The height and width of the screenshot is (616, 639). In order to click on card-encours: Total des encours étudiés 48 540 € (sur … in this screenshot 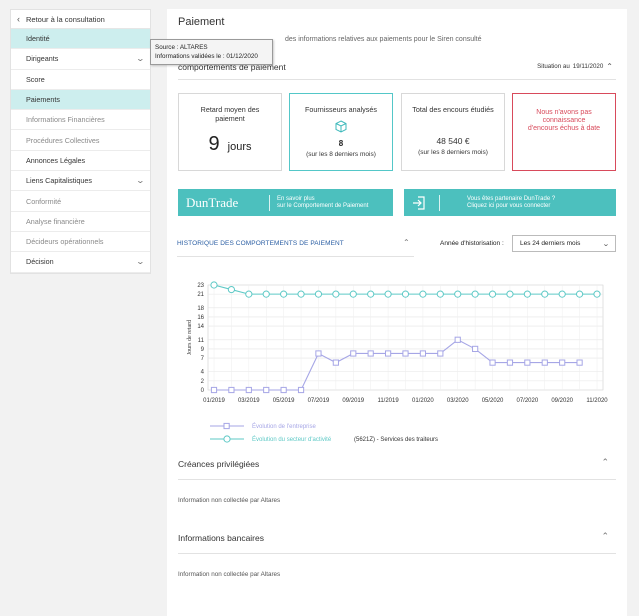, I will do `click(453, 132)`.